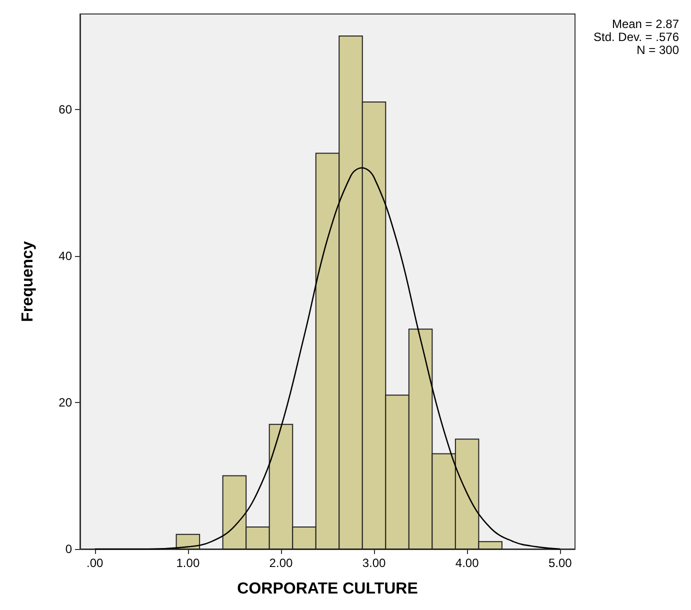  What do you see at coordinates (68, 549) in the screenshot?
I see `y-tick-label: 0` at bounding box center [68, 549].